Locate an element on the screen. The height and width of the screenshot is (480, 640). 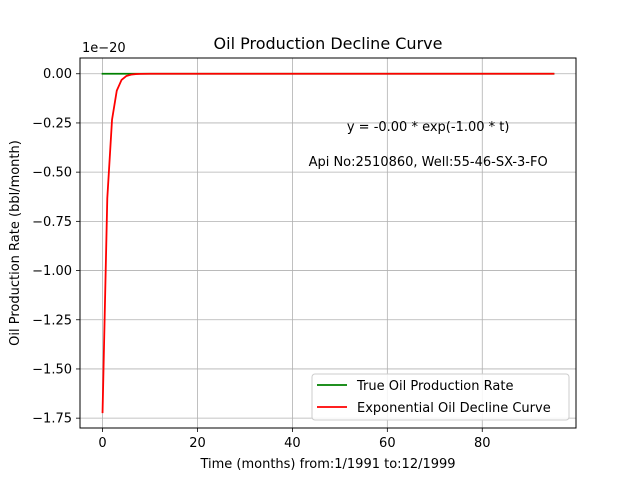
x-tick-label: 80 is located at coordinates (482, 443).